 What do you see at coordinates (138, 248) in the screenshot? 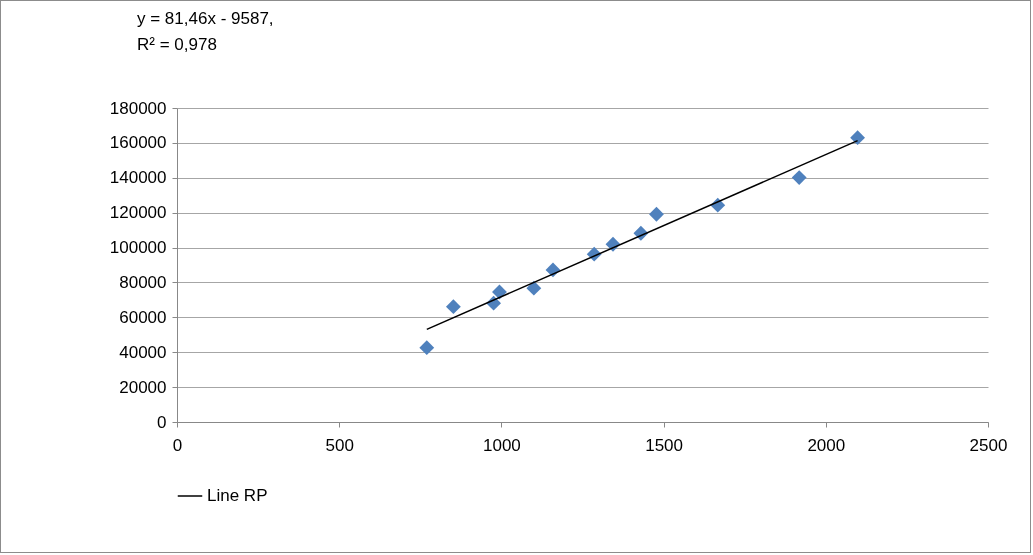
I see `y-tick-label: 100000` at bounding box center [138, 248].